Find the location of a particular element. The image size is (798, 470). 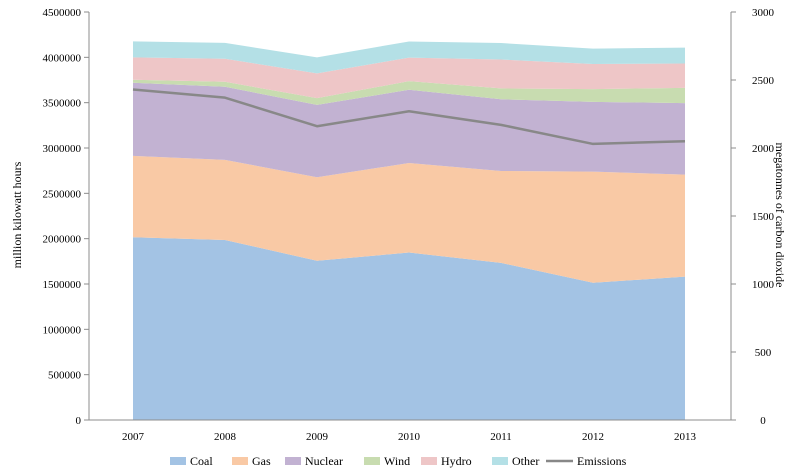

legend-label-coal: Coal is located at coordinates (201, 461).